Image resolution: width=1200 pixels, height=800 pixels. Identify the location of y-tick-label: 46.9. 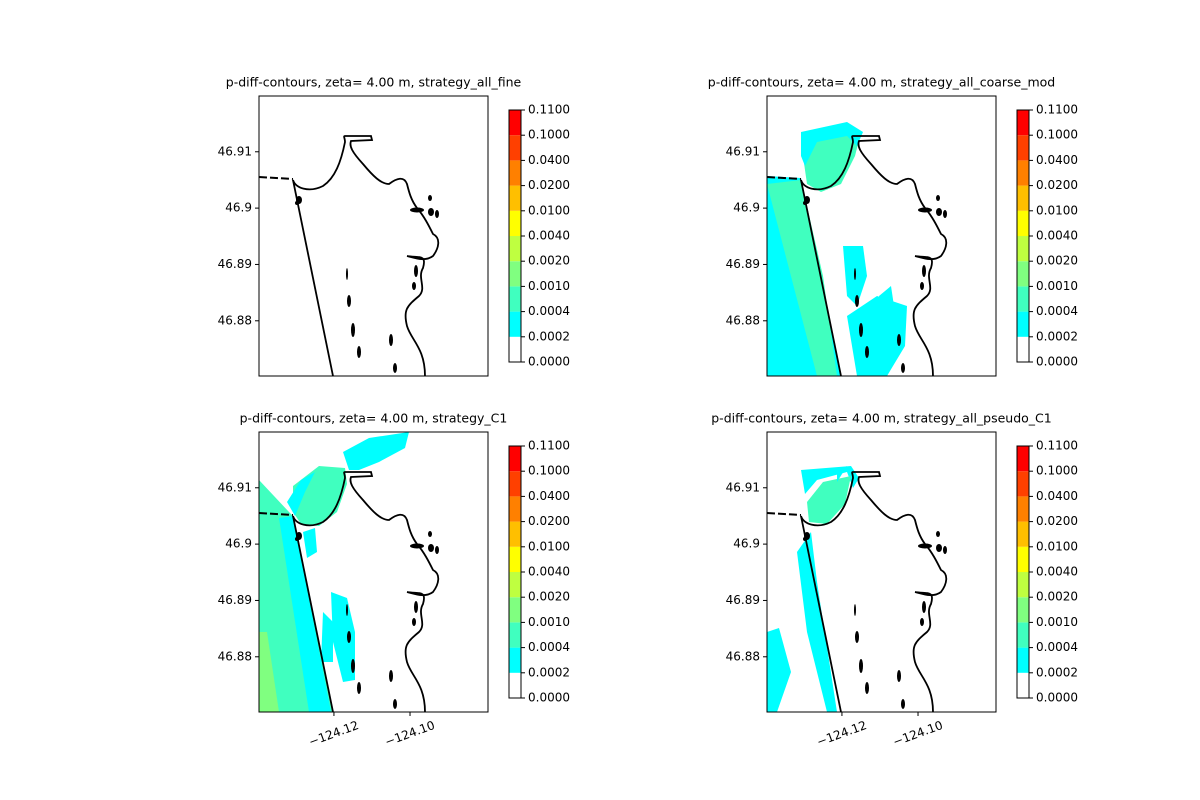
(746, 208).